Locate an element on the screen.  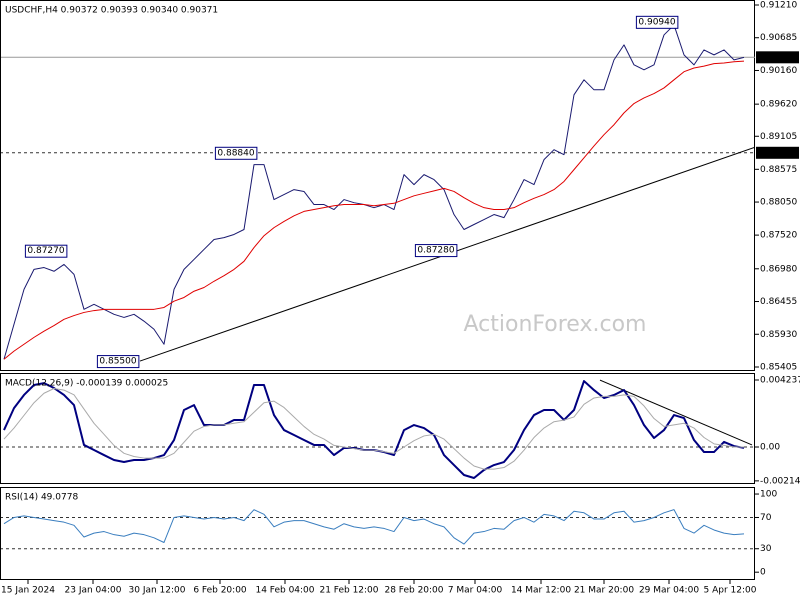
y-tick-label: 0.00 is located at coordinates (770, 448).